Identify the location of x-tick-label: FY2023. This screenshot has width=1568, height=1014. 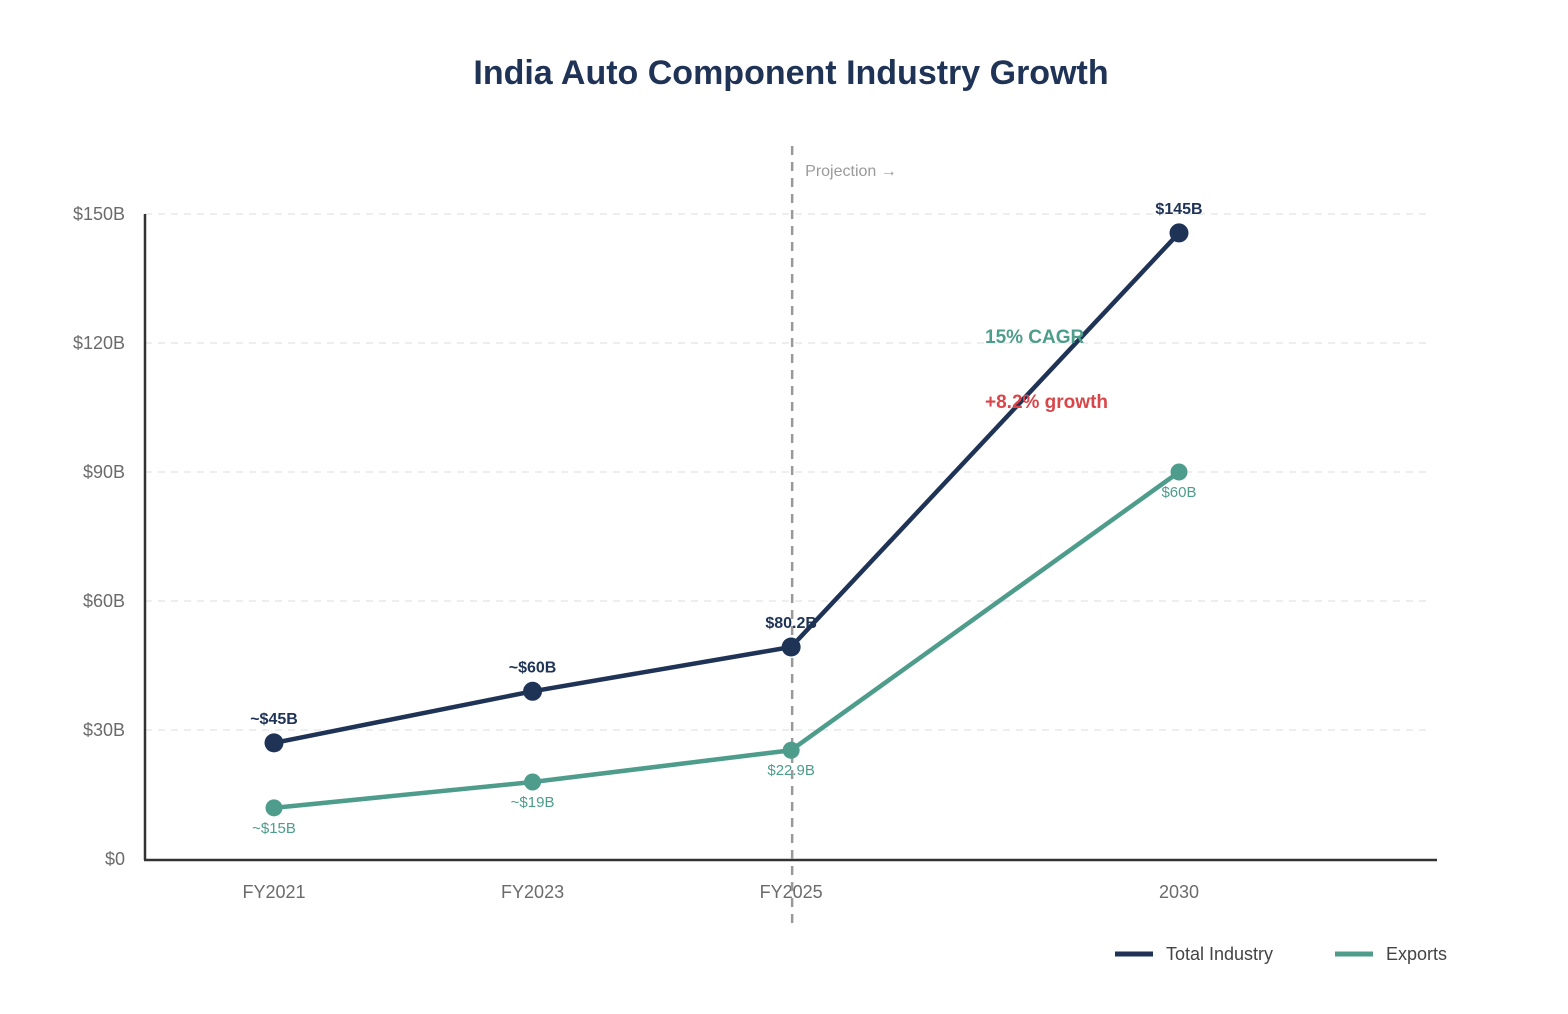
(532, 892).